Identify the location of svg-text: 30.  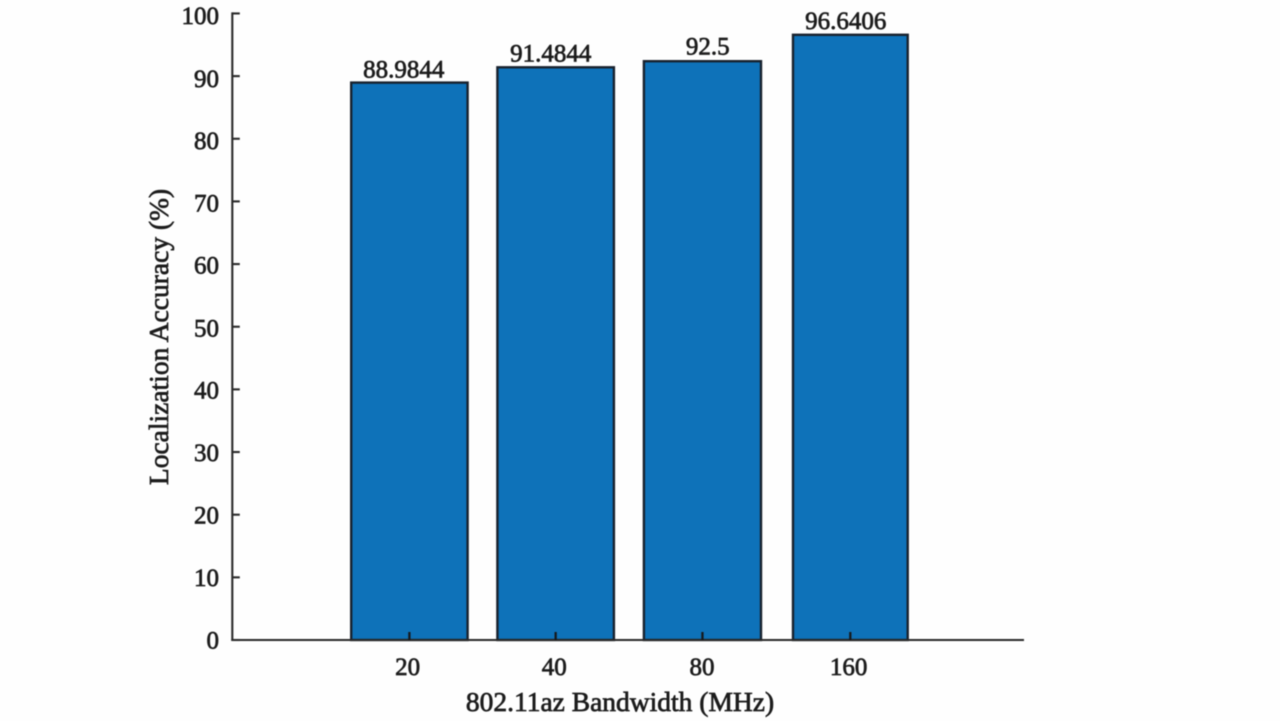
(206, 453).